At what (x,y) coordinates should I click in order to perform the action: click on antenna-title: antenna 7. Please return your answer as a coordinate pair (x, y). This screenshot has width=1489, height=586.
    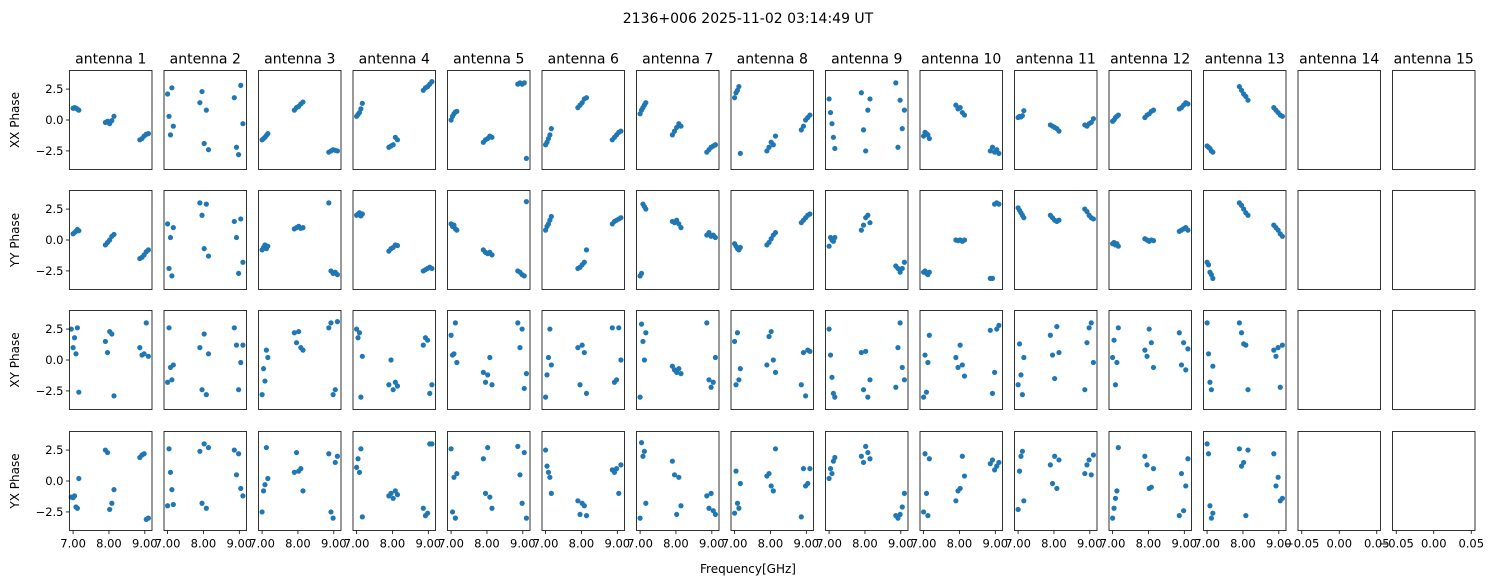
    Looking at the image, I should click on (677, 60).